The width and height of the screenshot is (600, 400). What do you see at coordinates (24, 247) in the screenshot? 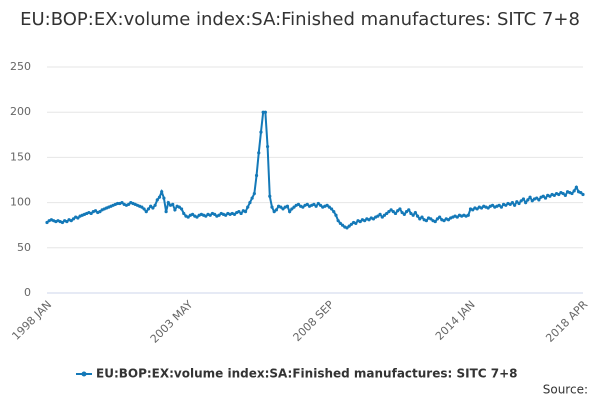
I see `y-tick-label: 50` at bounding box center [24, 247].